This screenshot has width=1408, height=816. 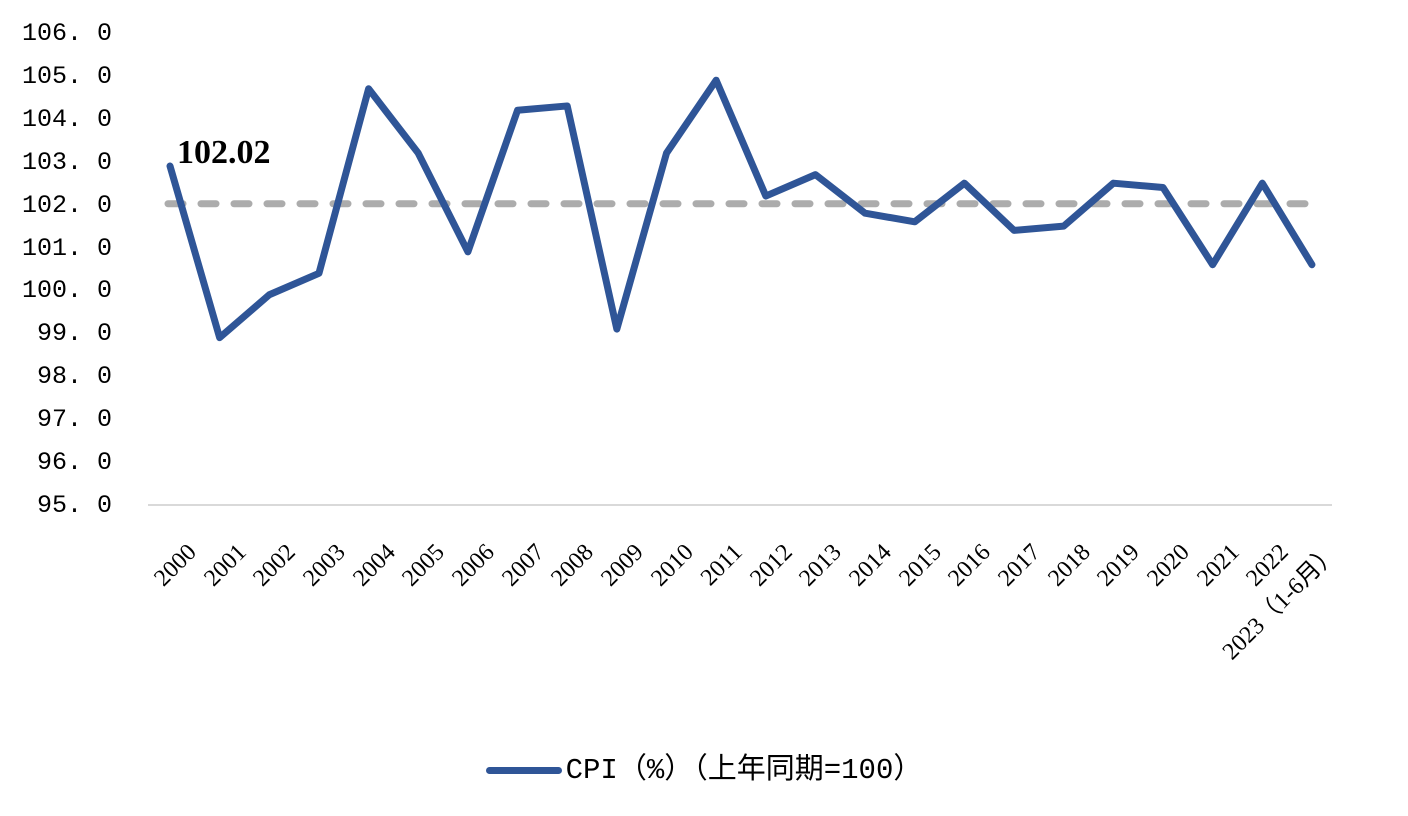 What do you see at coordinates (66, 162) in the screenshot?
I see `y-tick-label: 103. 0` at bounding box center [66, 162].